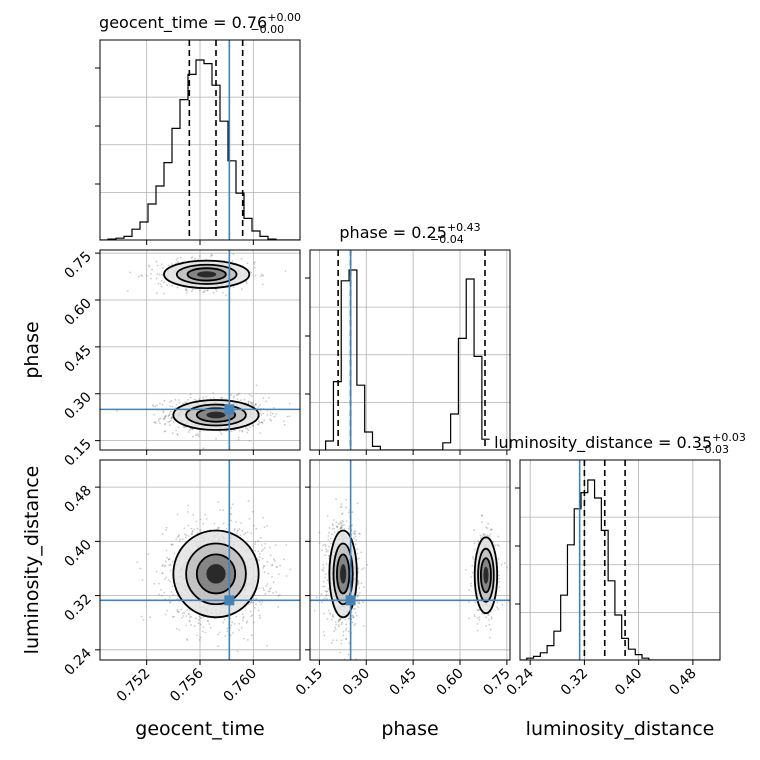 This screenshot has height=760, width=760. Describe the element at coordinates (200, 560) in the screenshot. I see `panel-2d-geocent_time__luminosity_distance` at that location.